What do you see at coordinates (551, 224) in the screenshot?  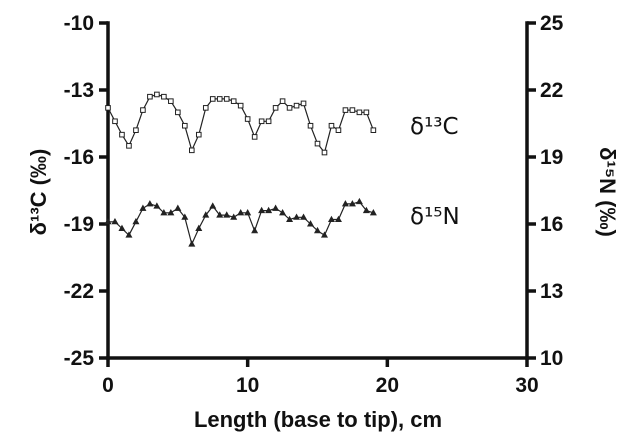 I see `right-y-tick-label: 16` at bounding box center [551, 224].